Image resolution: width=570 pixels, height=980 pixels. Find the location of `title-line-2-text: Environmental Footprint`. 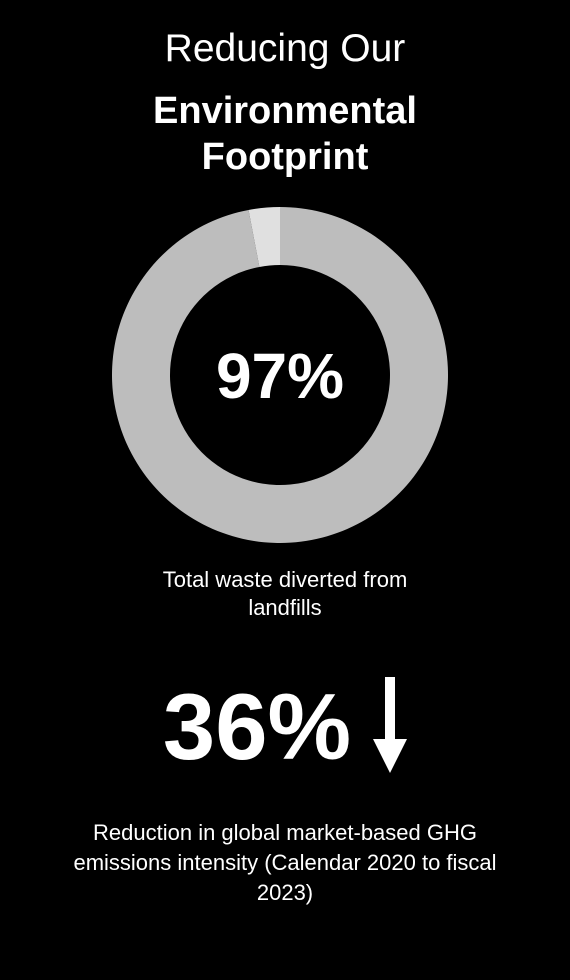

title-line-2-text: Environmental Footprint is located at coordinates (285, 134).